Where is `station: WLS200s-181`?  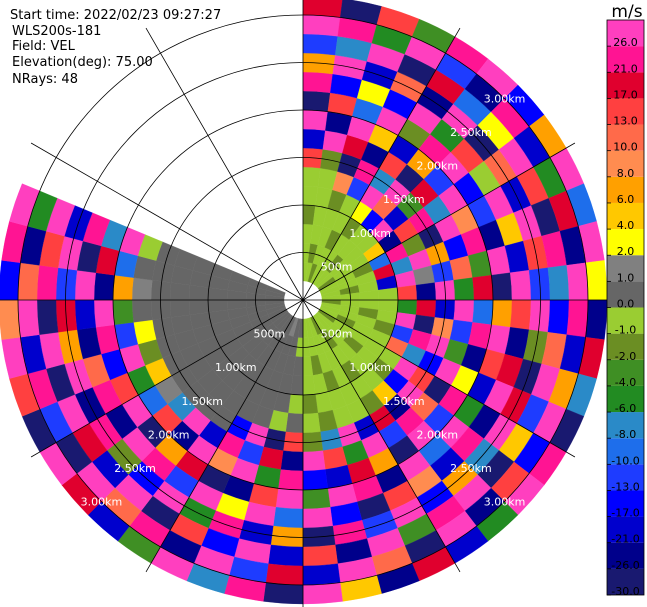
station: WLS200s-181 is located at coordinates (56, 31).